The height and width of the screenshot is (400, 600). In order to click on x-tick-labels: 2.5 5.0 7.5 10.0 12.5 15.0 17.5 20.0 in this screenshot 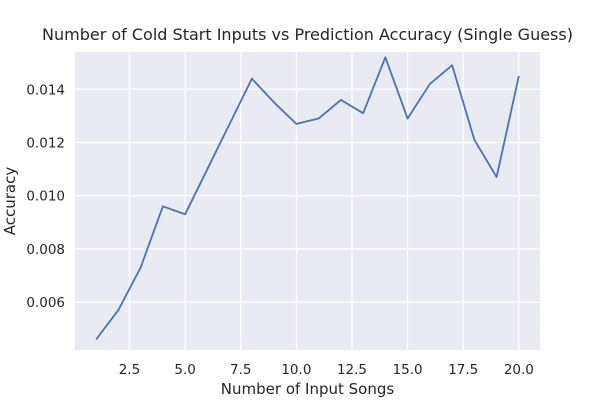, I will do `click(326, 370)`.